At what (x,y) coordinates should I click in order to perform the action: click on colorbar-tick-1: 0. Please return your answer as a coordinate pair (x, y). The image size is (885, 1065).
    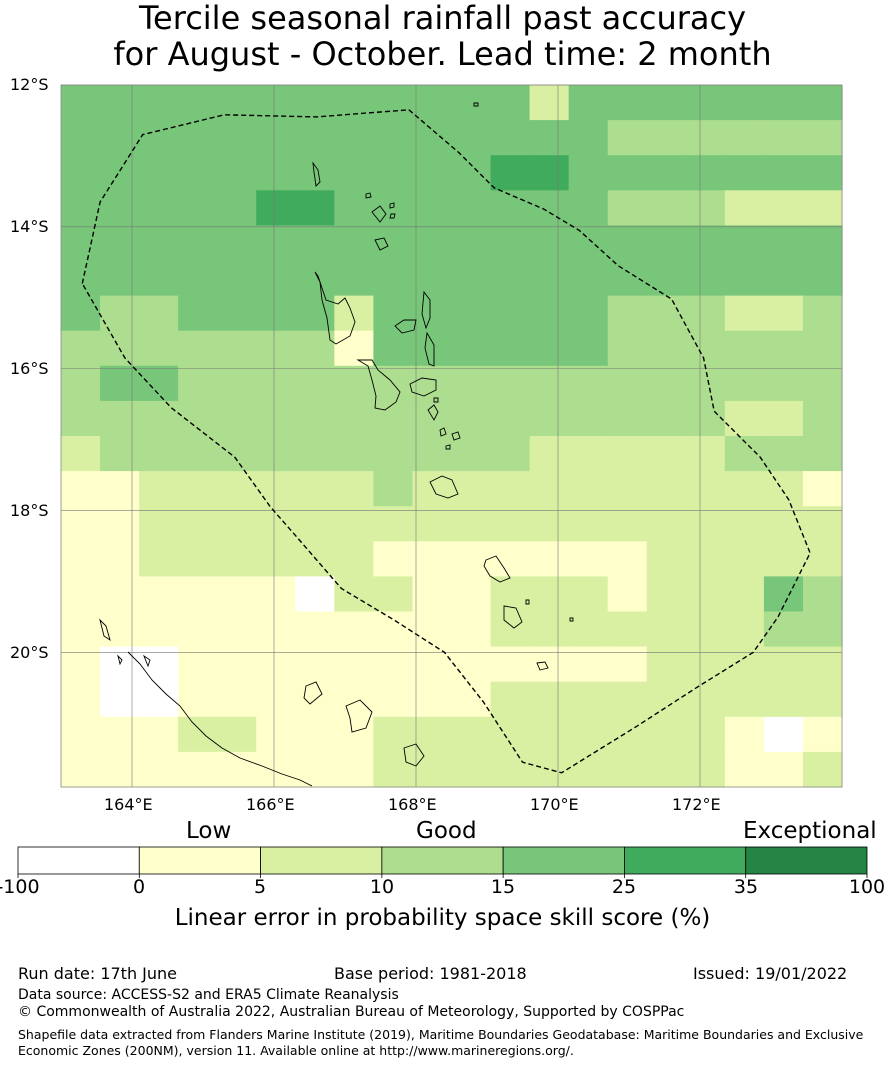
    Looking at the image, I should click on (139, 887).